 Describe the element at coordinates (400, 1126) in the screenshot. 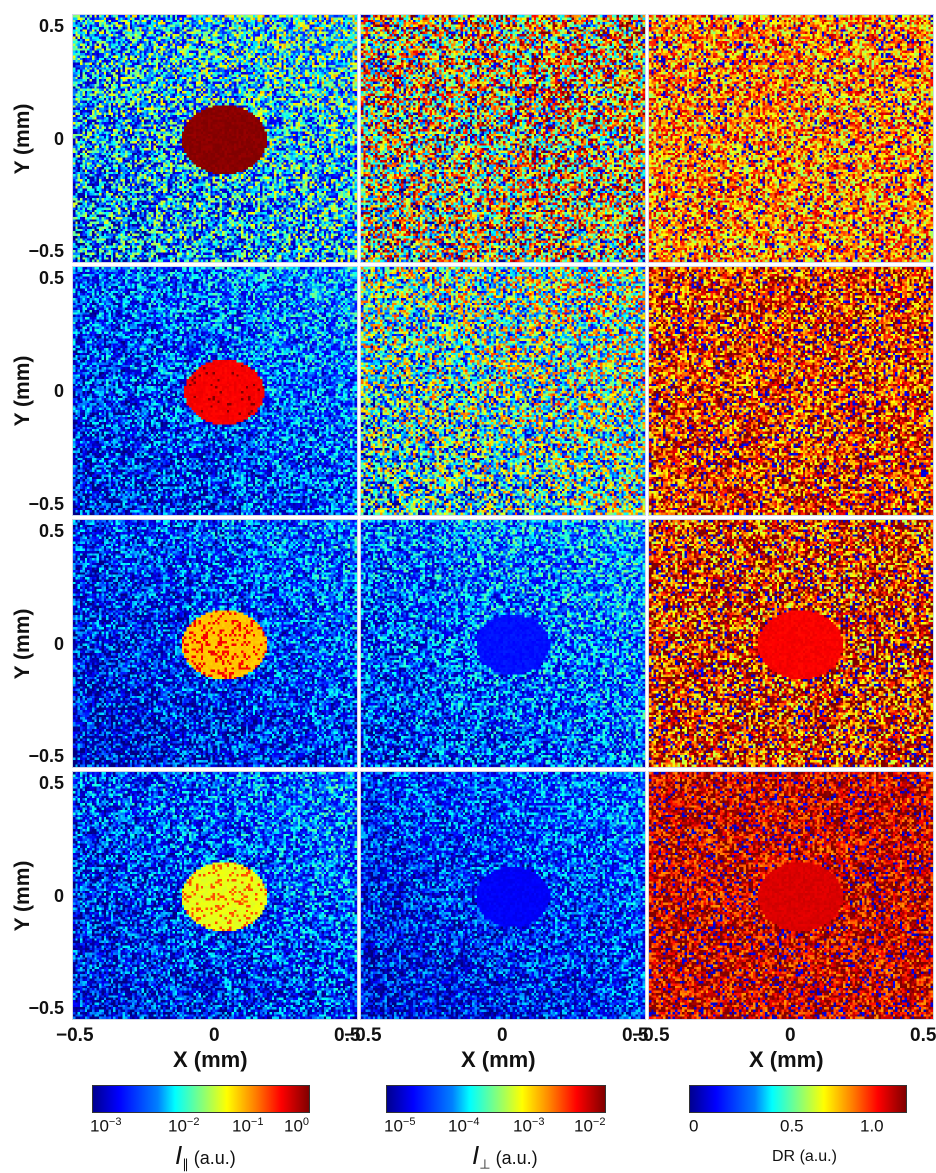

I see `cb-perp-tick-0: 10⁻⁵` at that location.